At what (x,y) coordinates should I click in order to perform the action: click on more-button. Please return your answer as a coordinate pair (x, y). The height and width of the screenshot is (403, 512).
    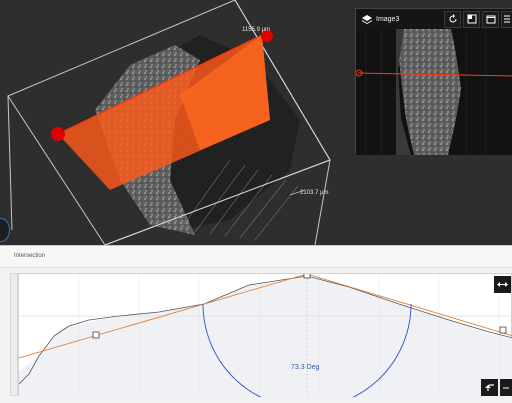
    Looking at the image, I should click on (506, 387).